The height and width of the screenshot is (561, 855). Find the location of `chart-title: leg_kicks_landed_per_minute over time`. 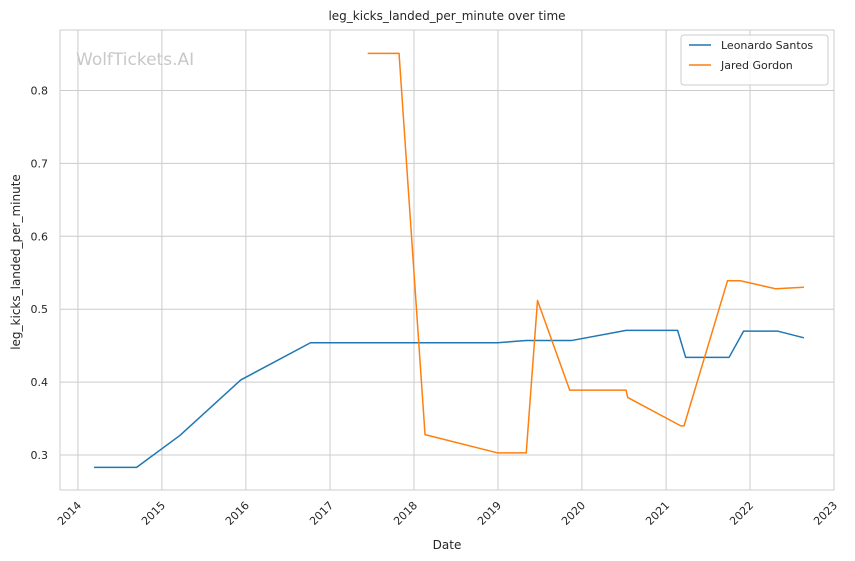

chart-title: leg_kicks_landed_per_minute over time is located at coordinates (446, 16).